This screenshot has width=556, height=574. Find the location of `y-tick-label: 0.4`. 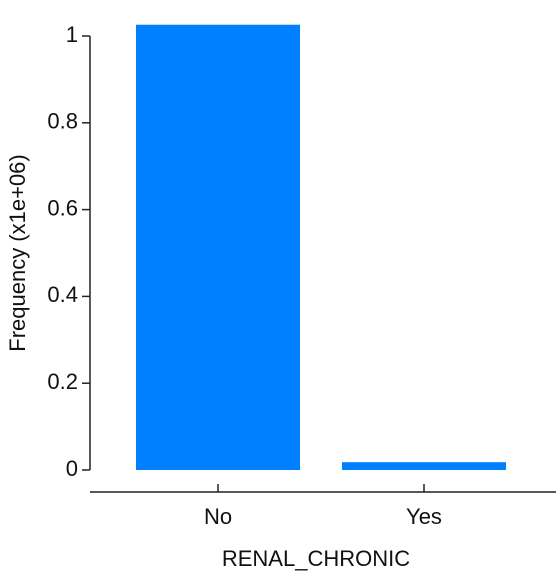

y-tick-label: 0.4 is located at coordinates (62, 294).